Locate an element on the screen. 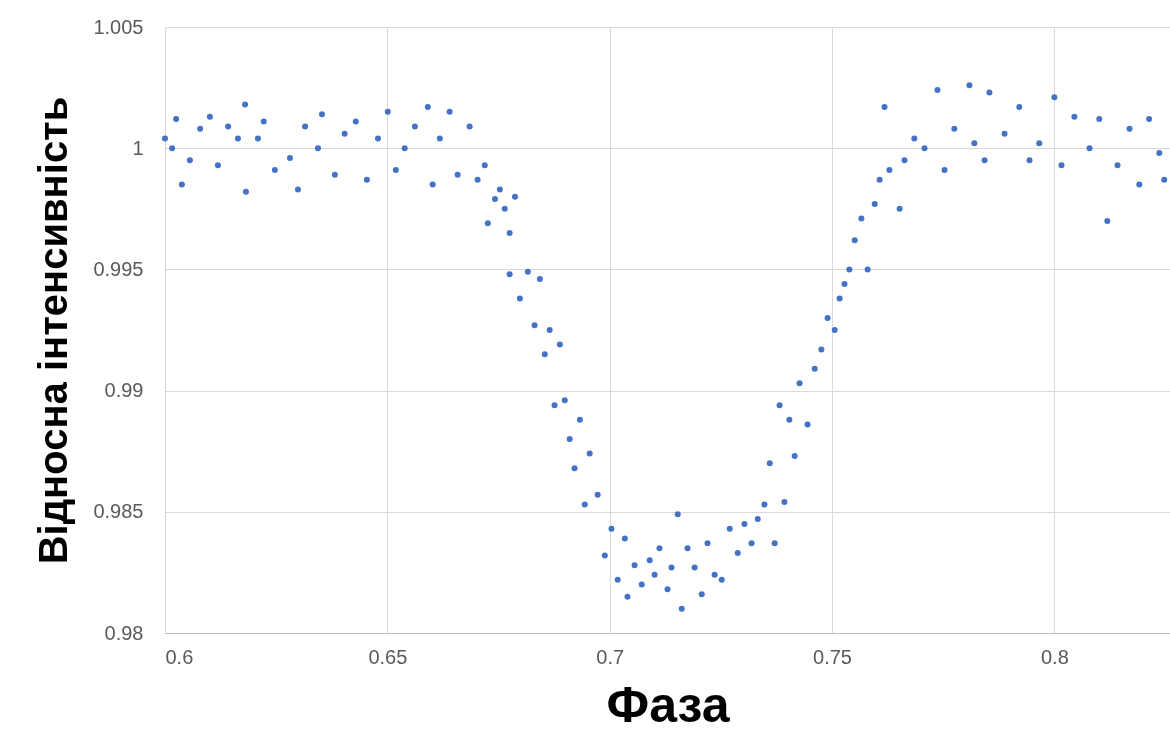  y-tick-label: 0.99 is located at coordinates (124, 390).